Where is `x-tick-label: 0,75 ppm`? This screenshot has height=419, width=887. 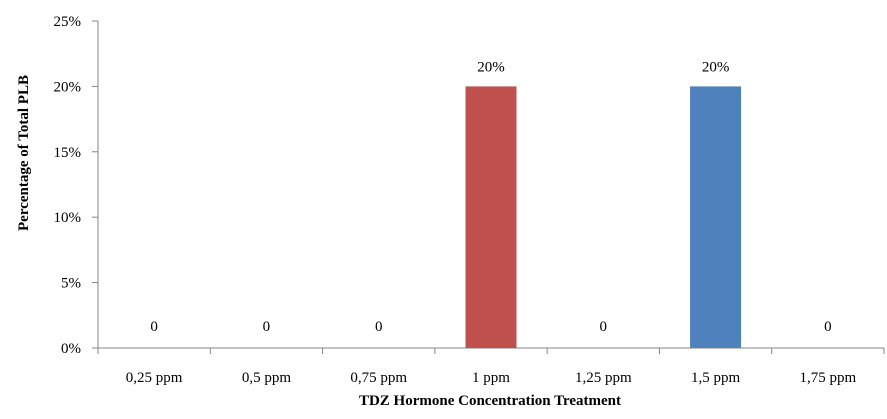
x-tick-label: 0,75 ppm is located at coordinates (378, 378).